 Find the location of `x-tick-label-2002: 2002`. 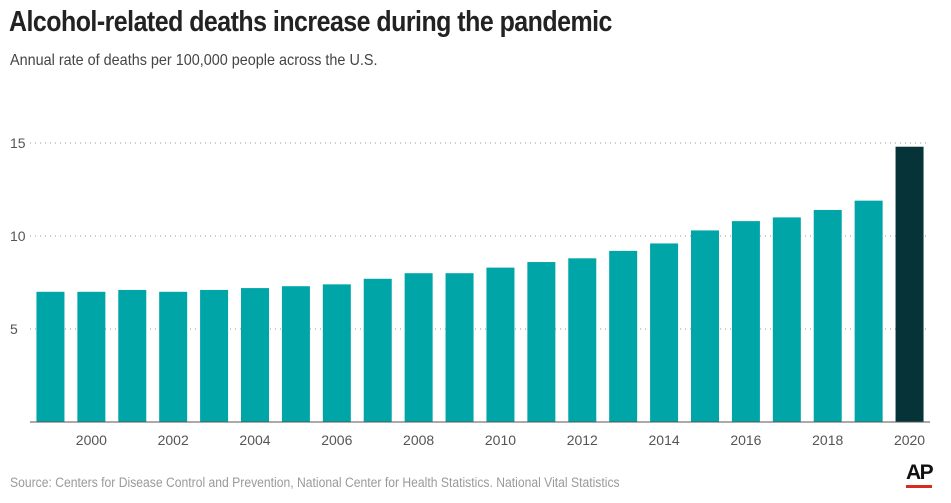

x-tick-label-2002: 2002 is located at coordinates (173, 440).